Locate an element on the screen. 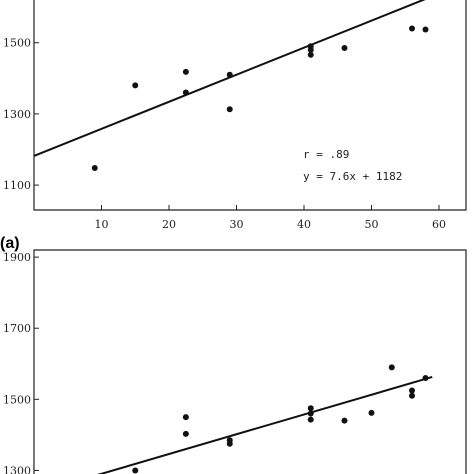 The image size is (474, 474). panel-a-r-annotation: r = .89 is located at coordinates (326, 154).